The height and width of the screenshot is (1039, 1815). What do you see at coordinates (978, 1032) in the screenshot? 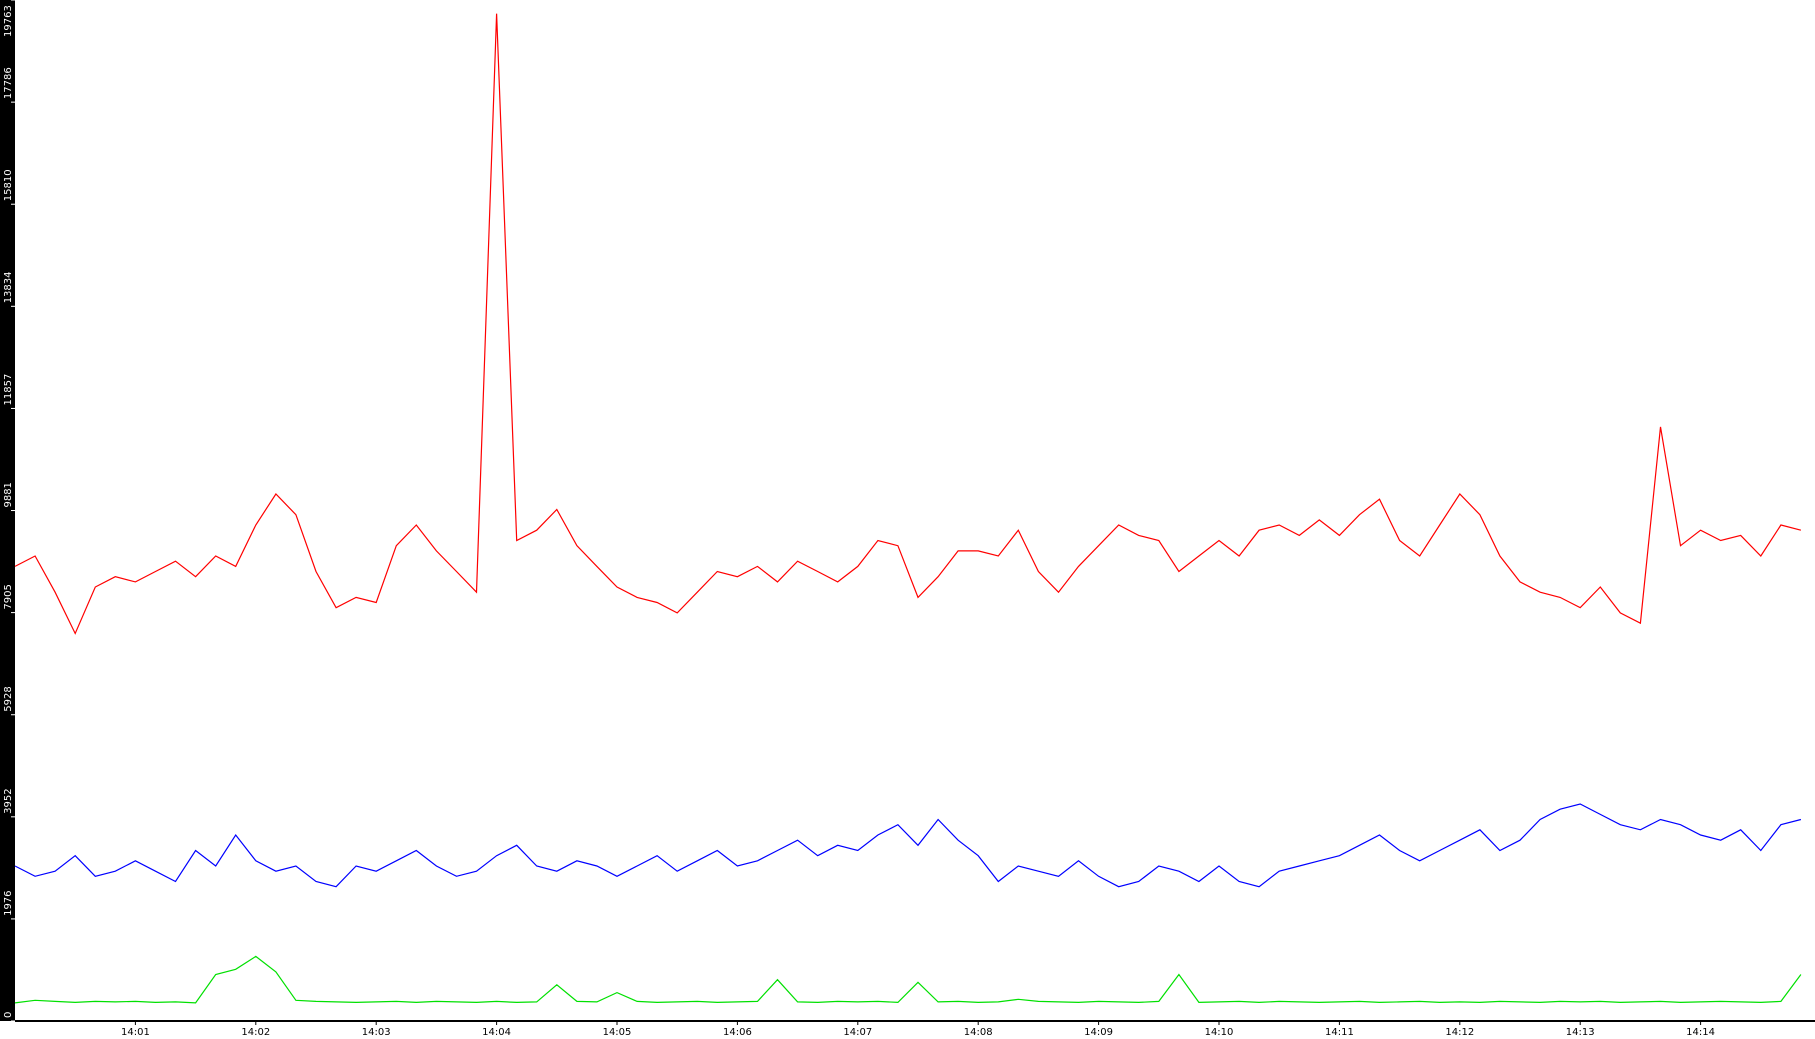
I see `x-tick-label: 14:08` at bounding box center [978, 1032].